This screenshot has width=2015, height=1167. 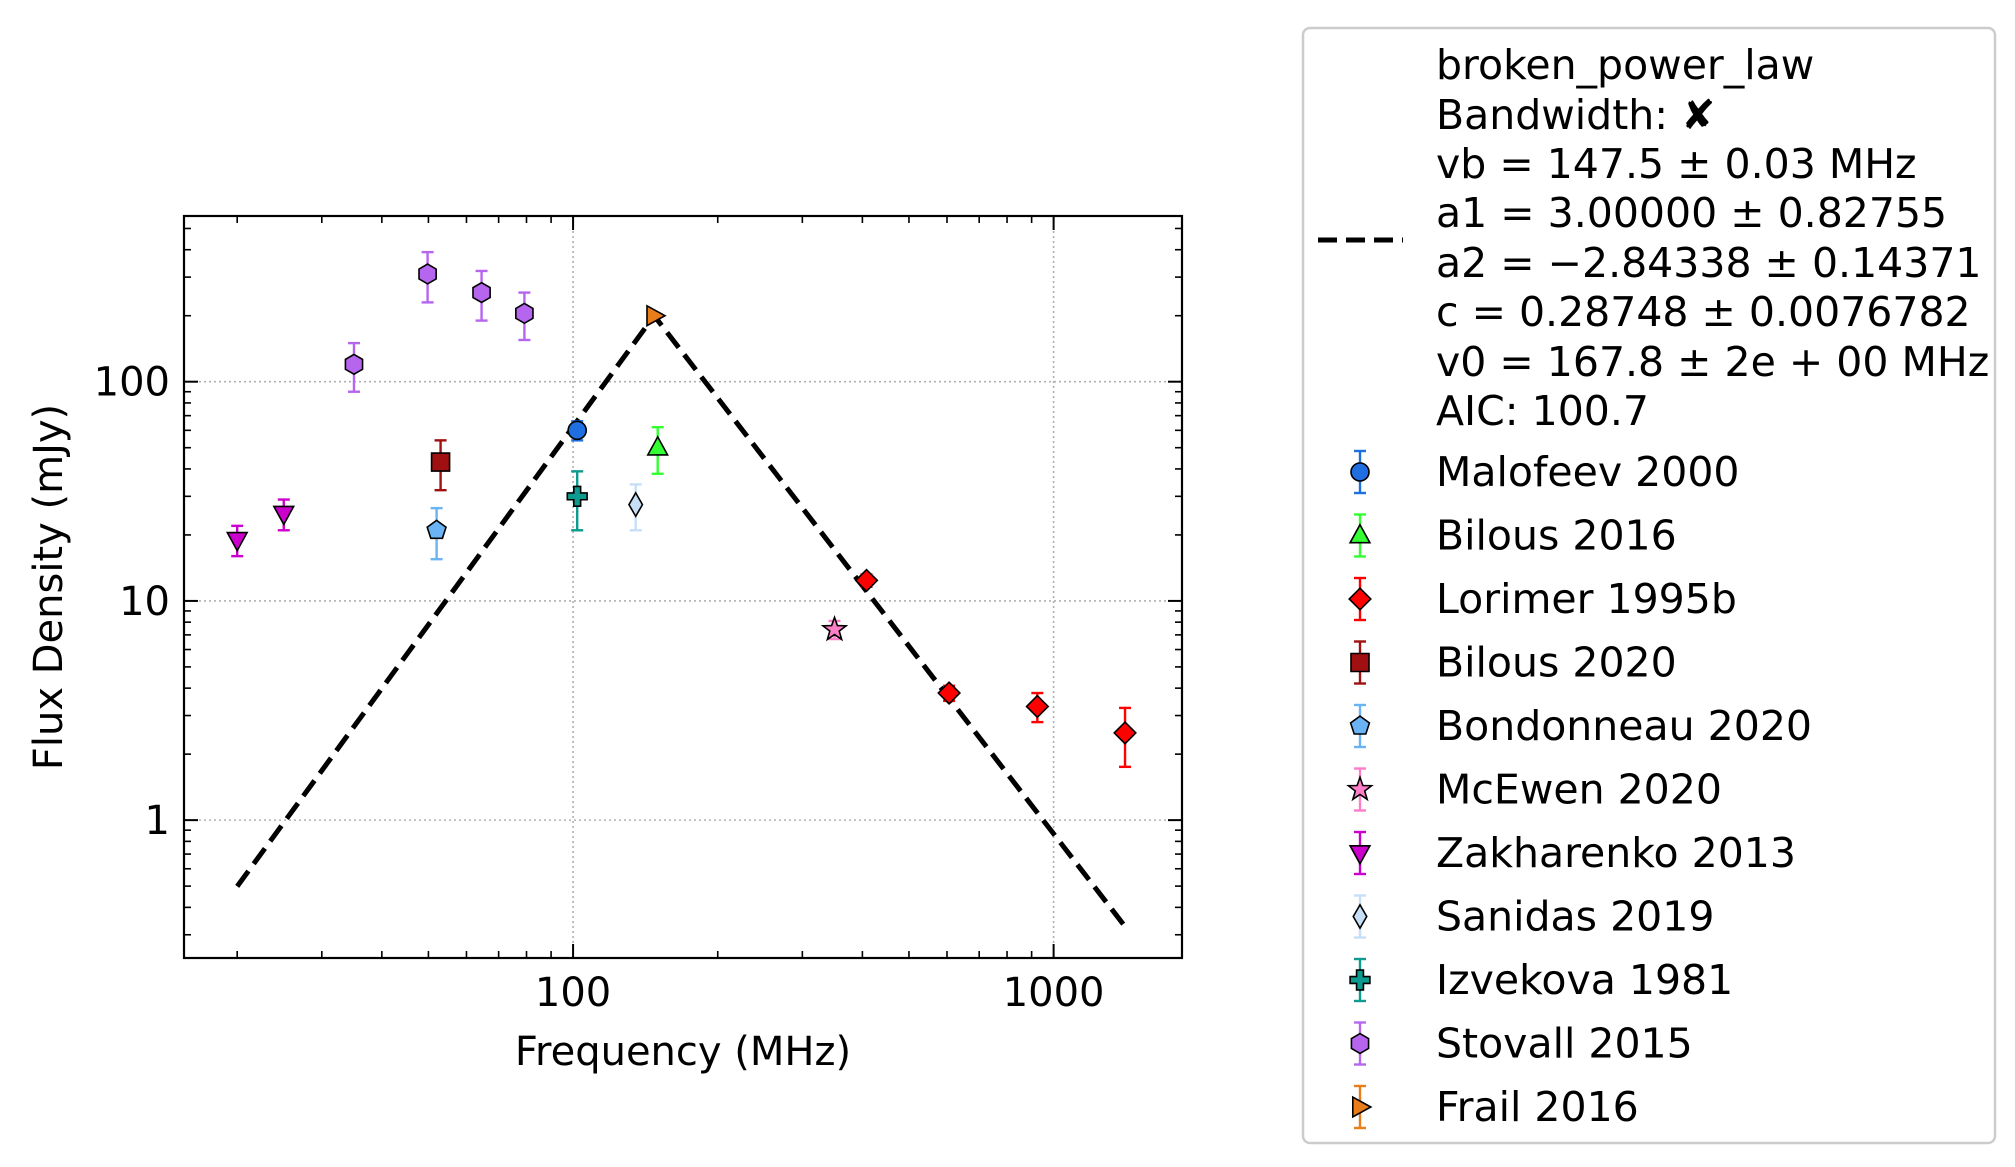 I want to click on legend-fit-v0: v0 = 167.8 ± 2e + 00 MHz, so click(x=1712, y=362).